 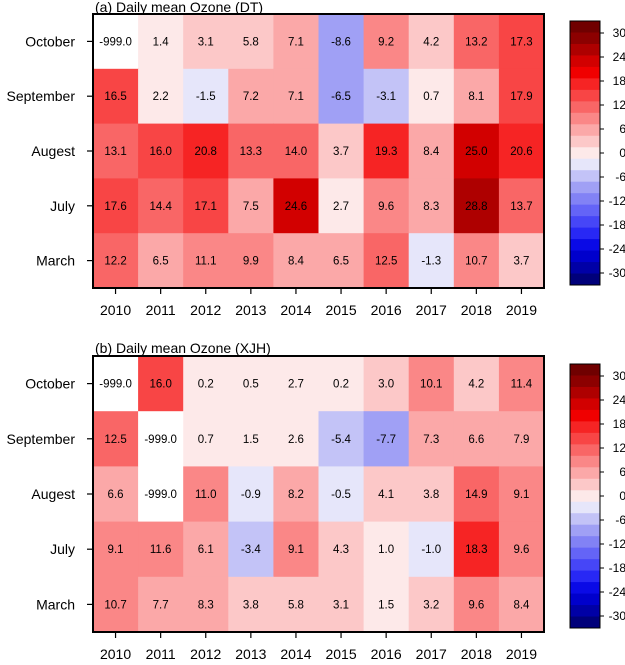 I want to click on cell-label: 4.2, so click(x=476, y=385).